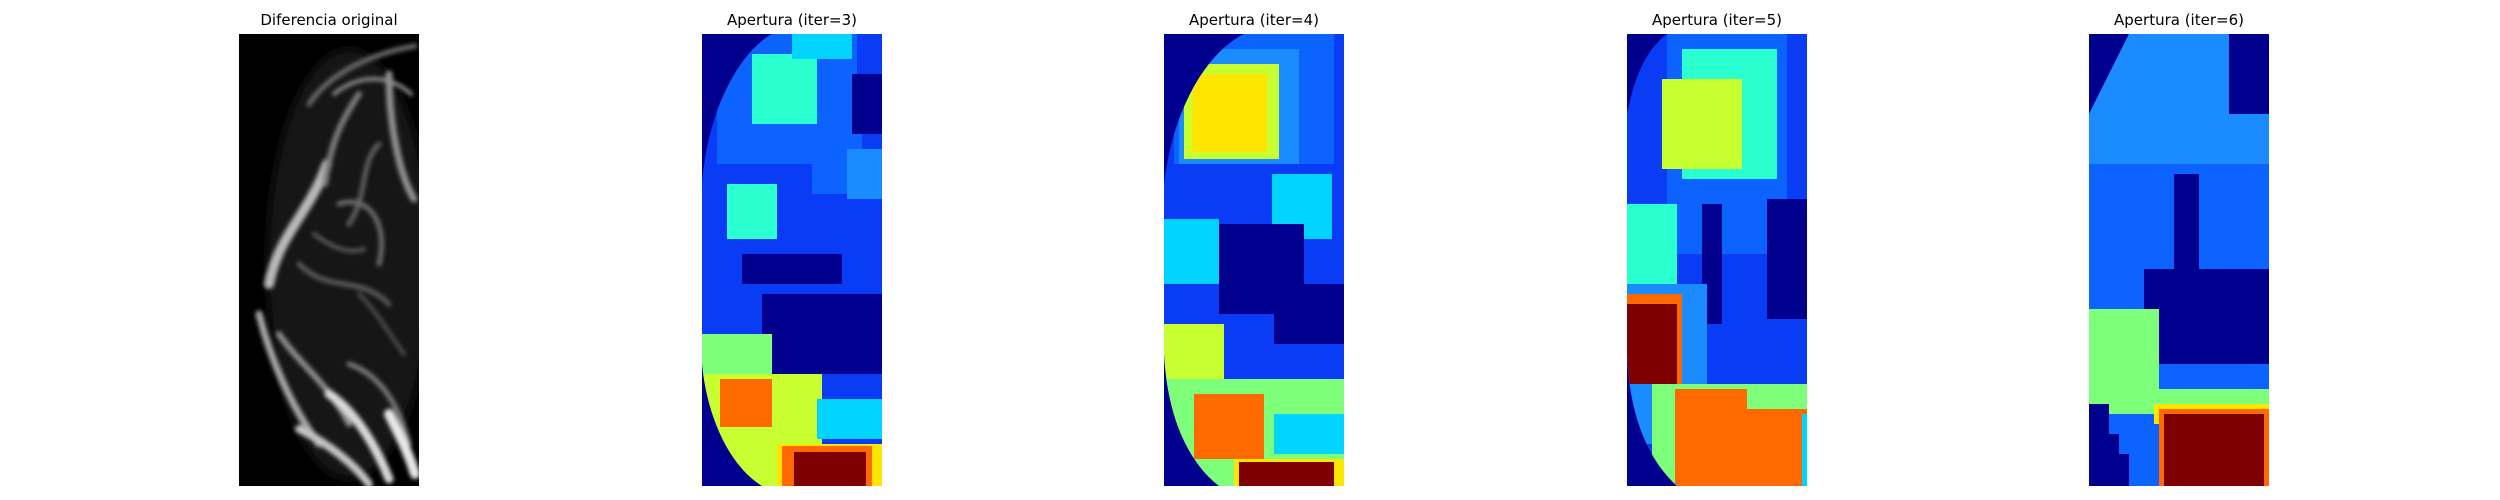  I want to click on panel-original-difference: Diferencia original, so click(329, 250).